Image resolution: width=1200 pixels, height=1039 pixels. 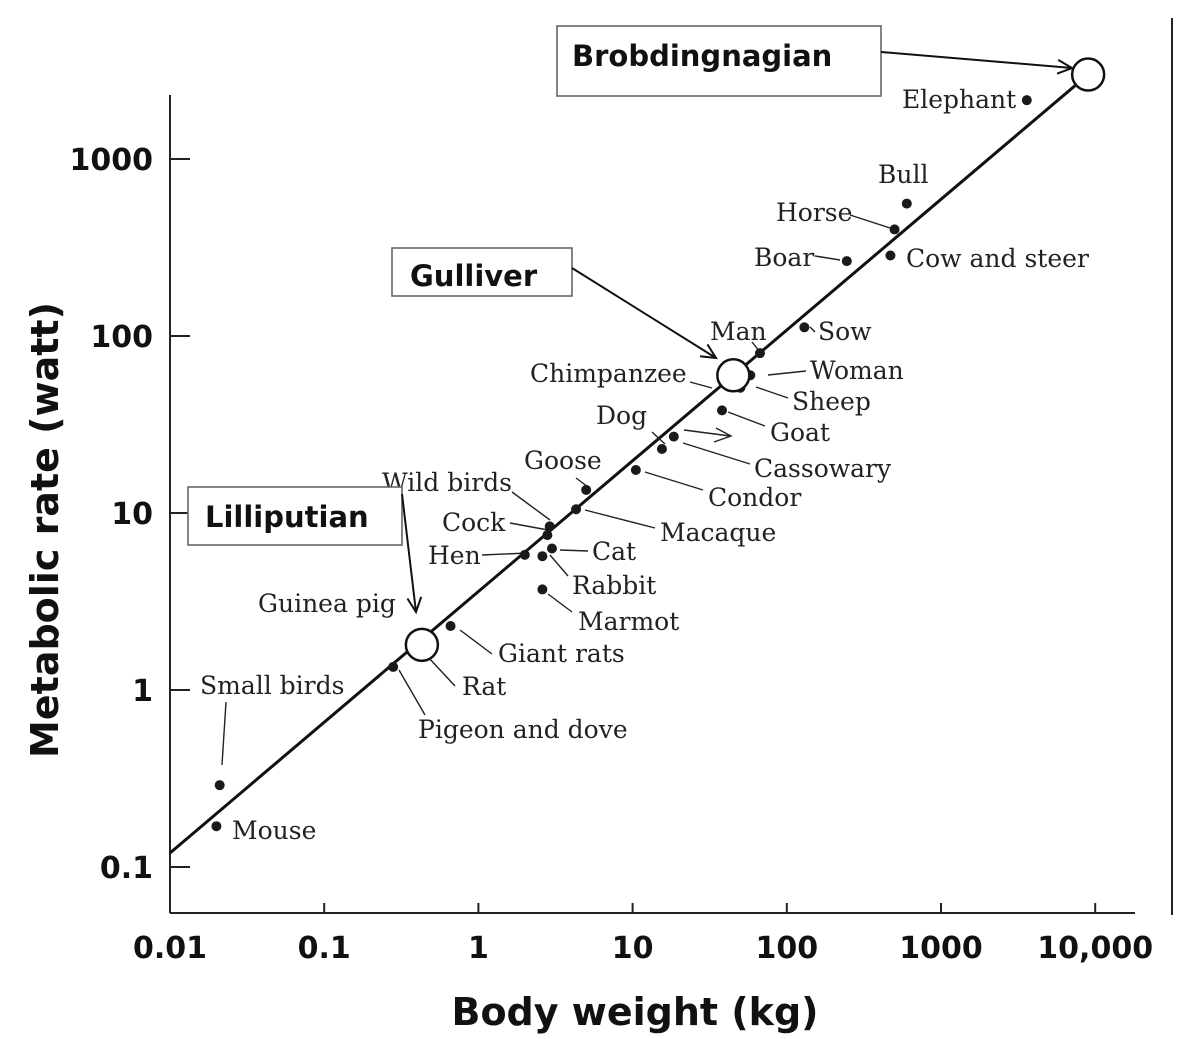 I want to click on leader-macaque, so click(x=620, y=519).